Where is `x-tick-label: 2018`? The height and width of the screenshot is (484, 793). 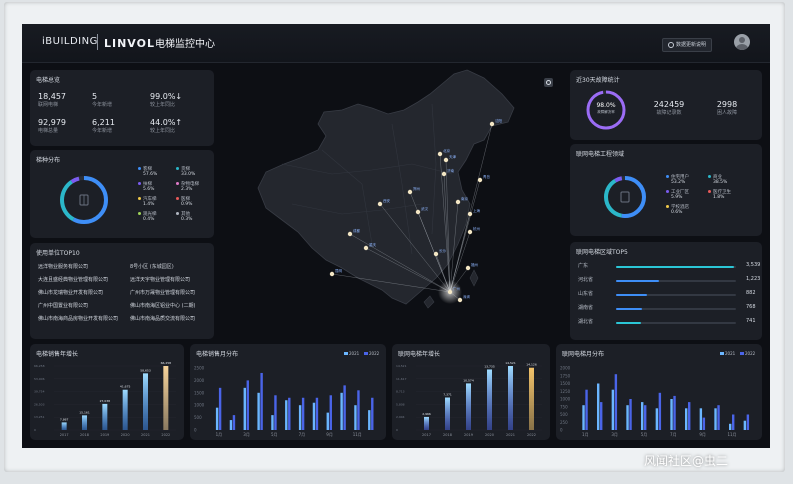 x-tick-label: 2018 is located at coordinates (447, 435).